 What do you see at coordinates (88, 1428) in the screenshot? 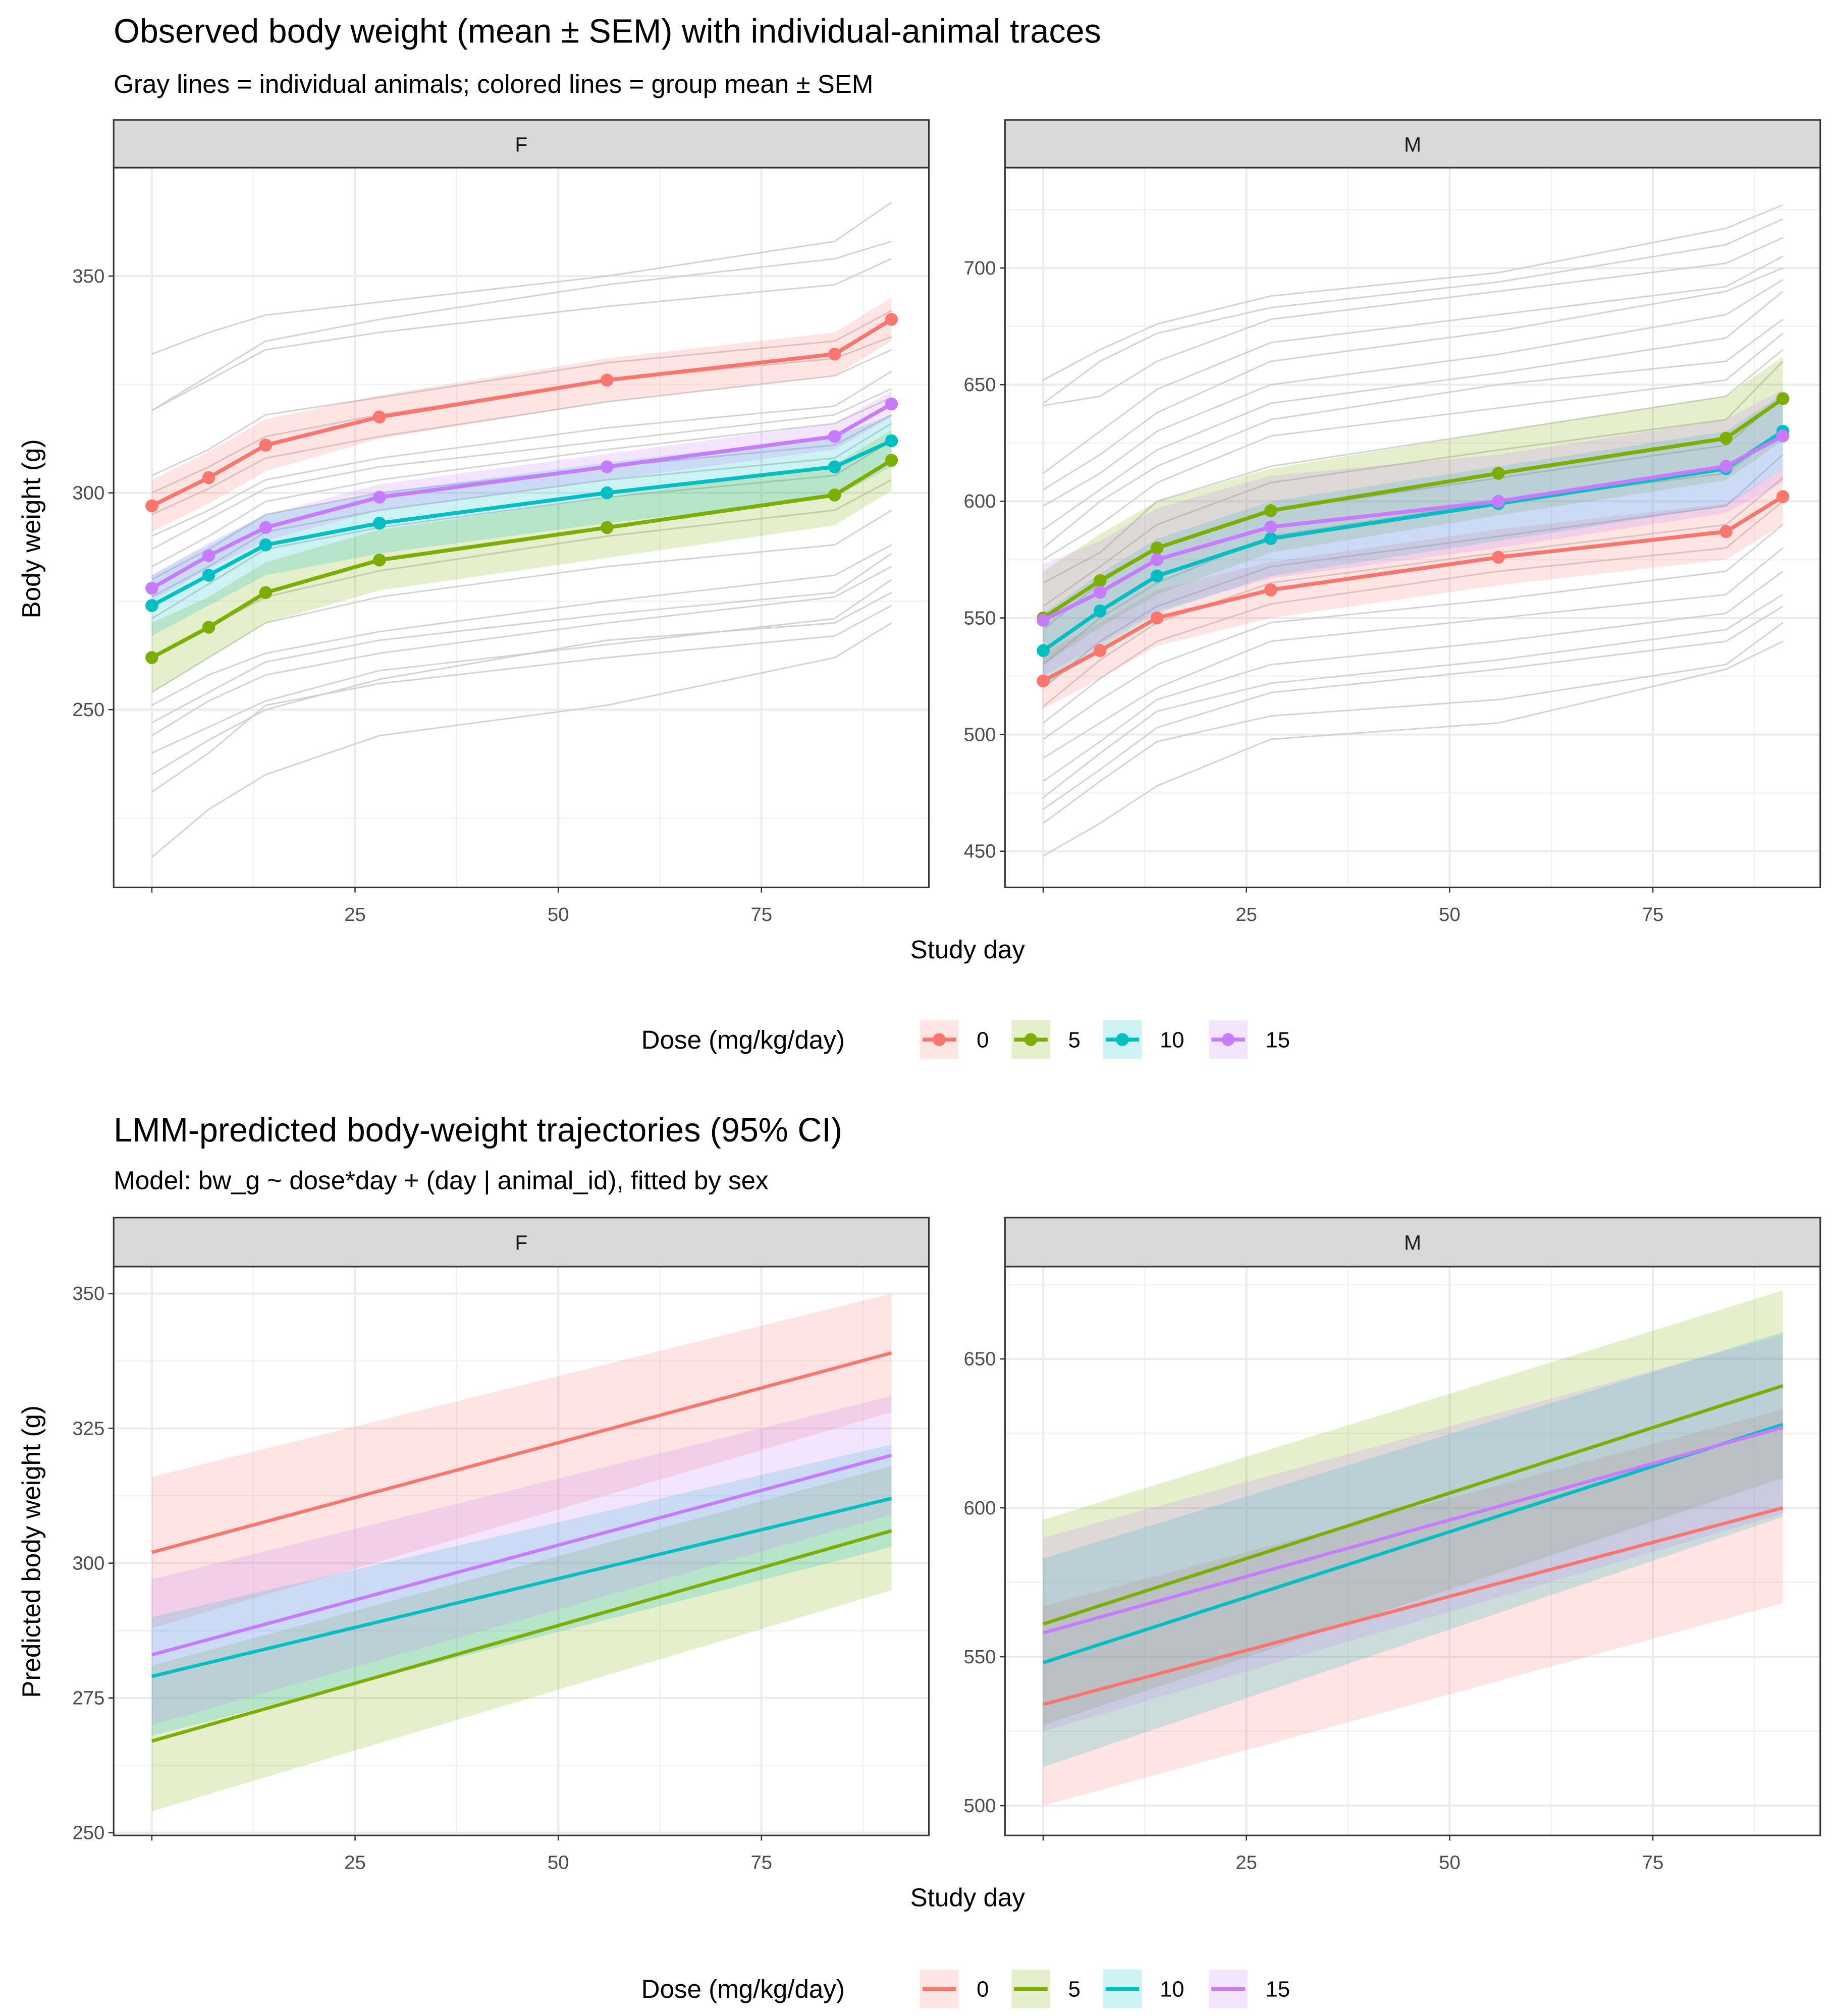
I see `predicted-f-y-tick-label: 325` at bounding box center [88, 1428].